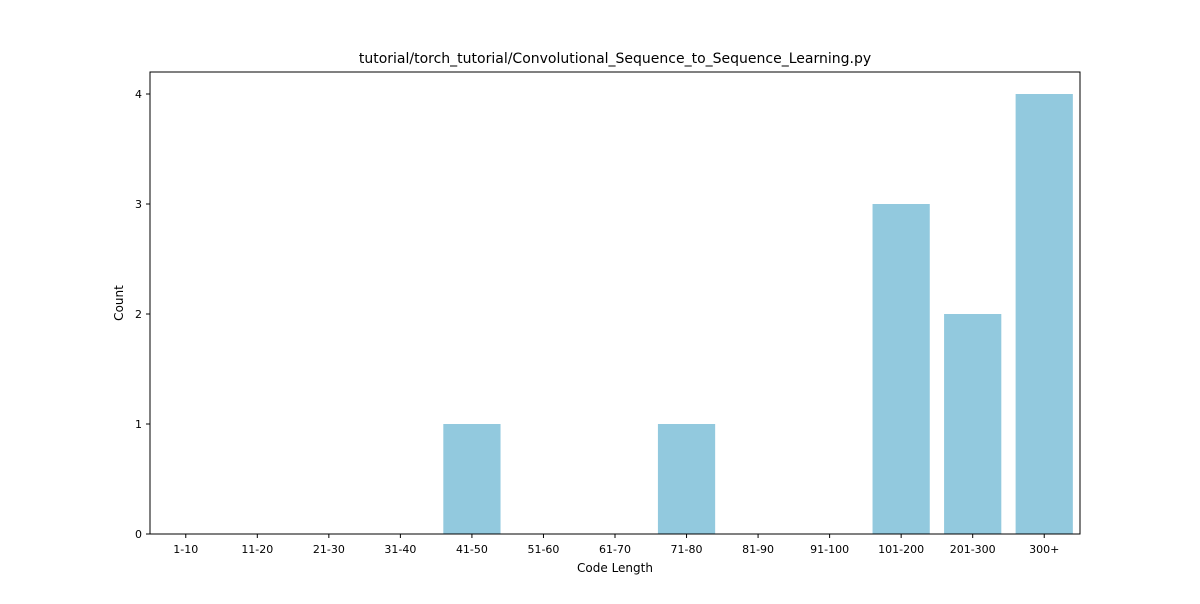 Image resolution: width=1200 pixels, height=604 pixels. I want to click on x-tick-label: 71-80, so click(687, 549).